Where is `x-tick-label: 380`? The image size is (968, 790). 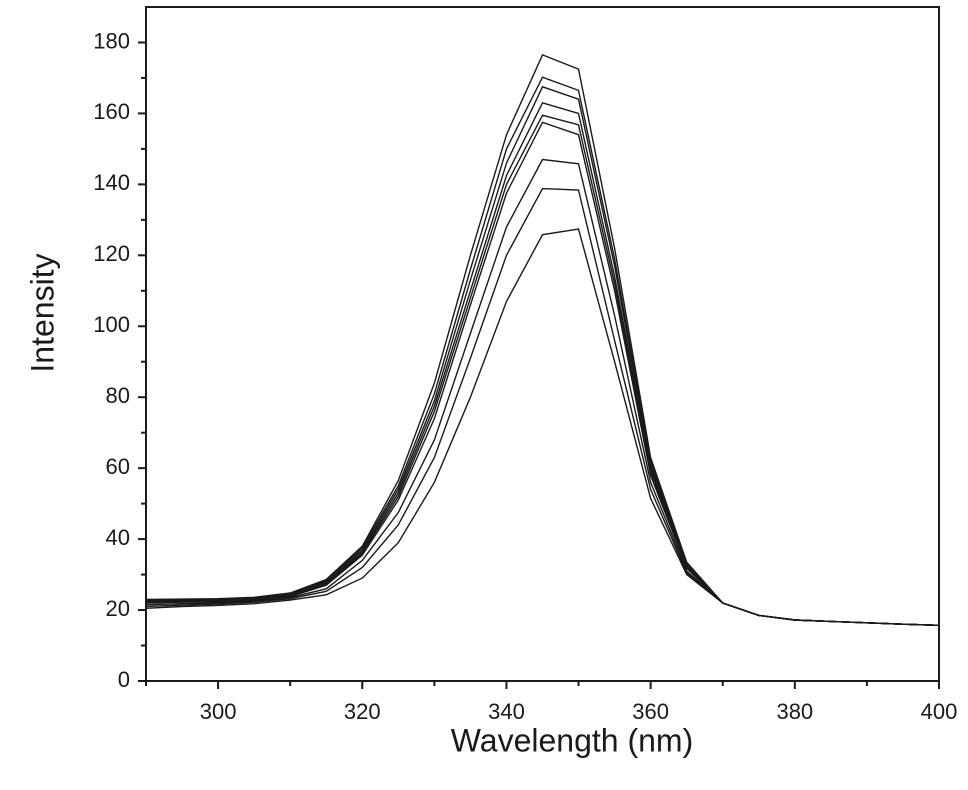
x-tick-label: 380 is located at coordinates (794, 711).